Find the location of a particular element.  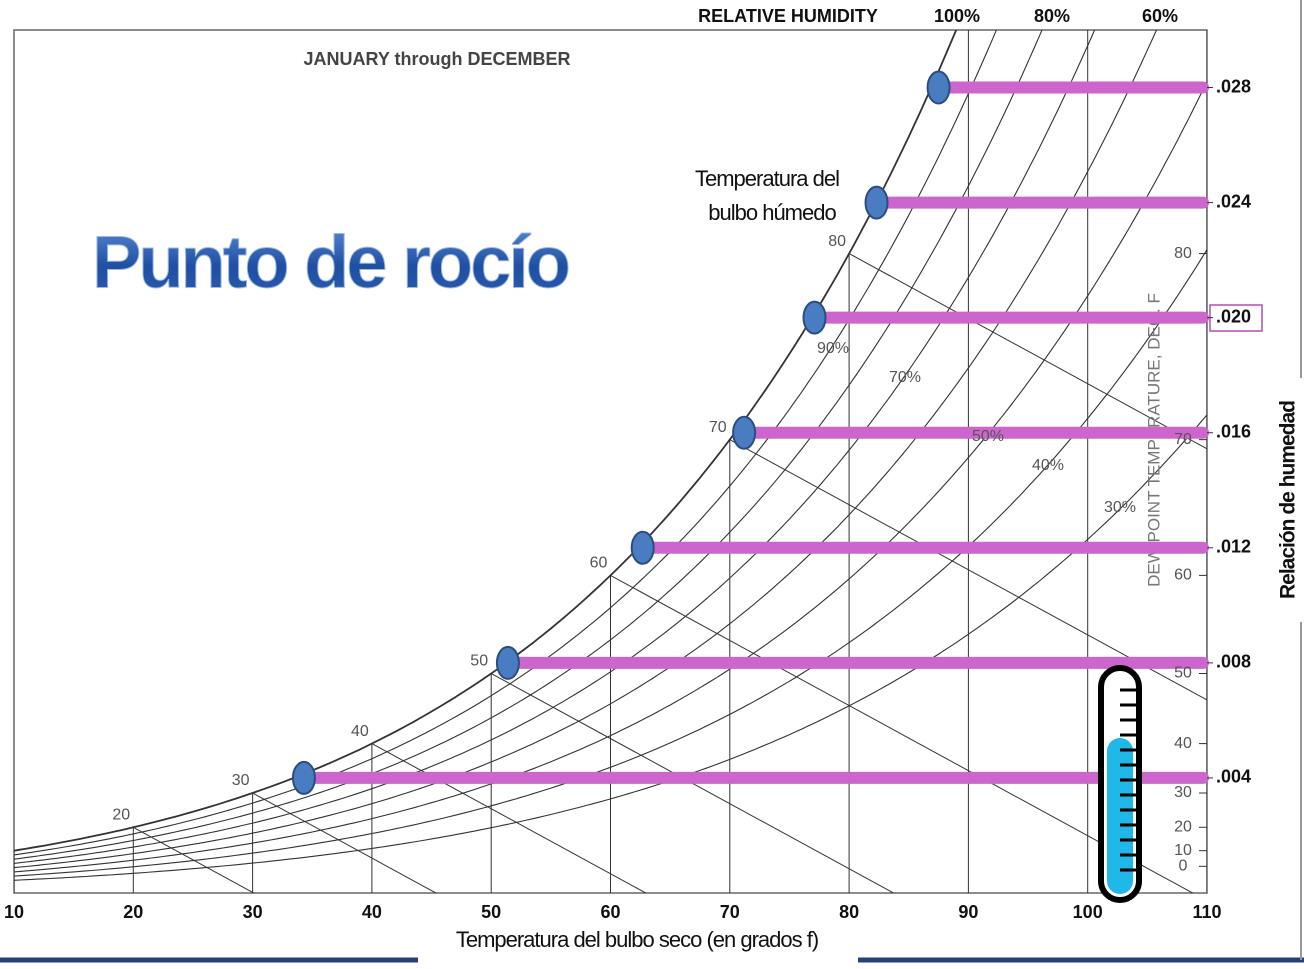

y-axis-label: Relación de humedad is located at coordinates (1288, 500).